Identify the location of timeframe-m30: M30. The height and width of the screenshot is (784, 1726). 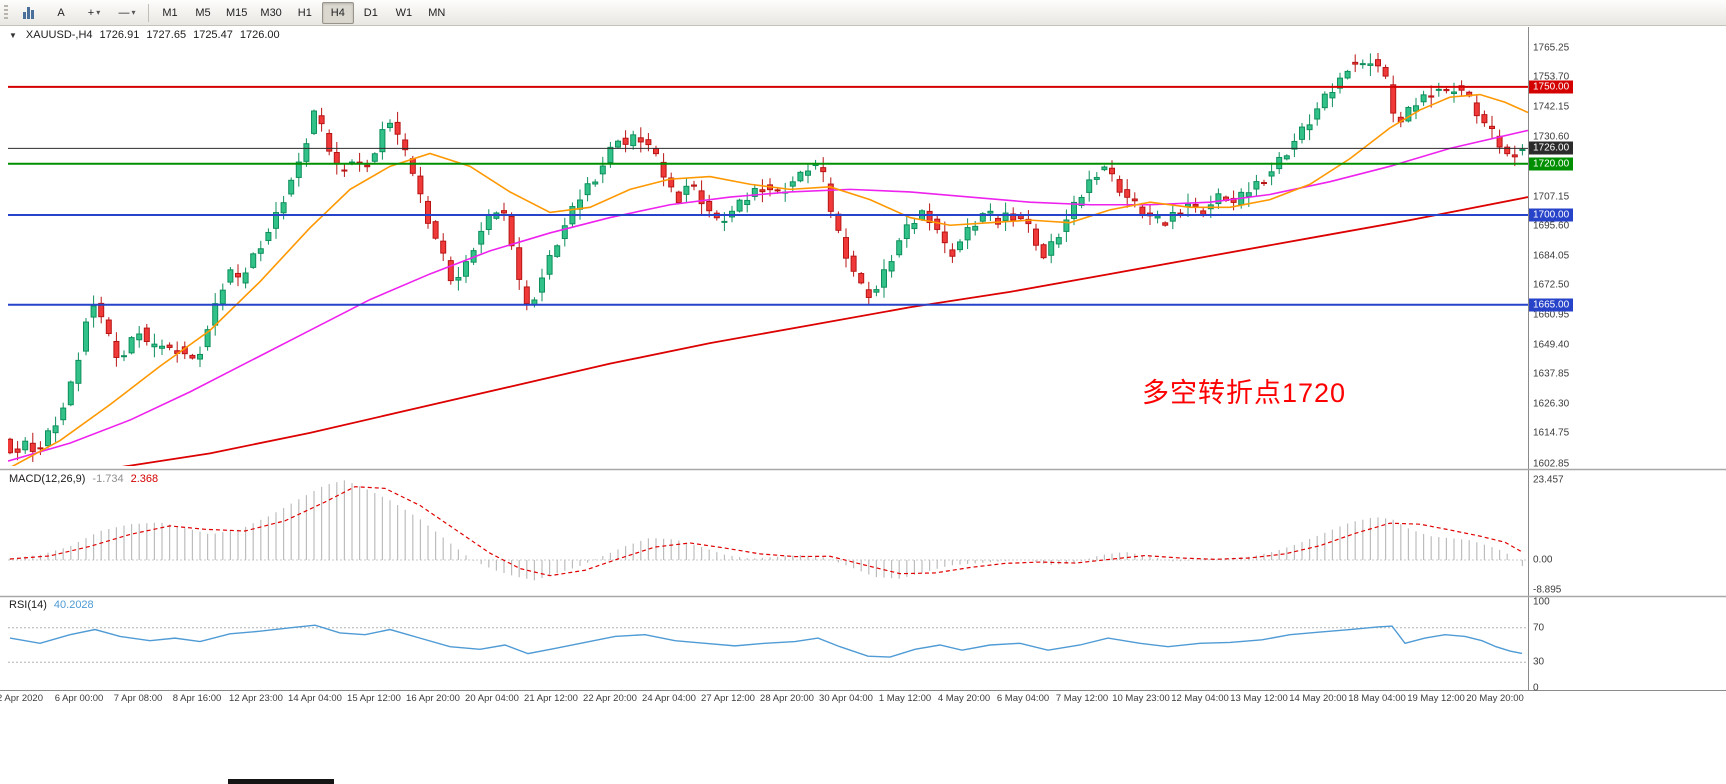
(271, 12).